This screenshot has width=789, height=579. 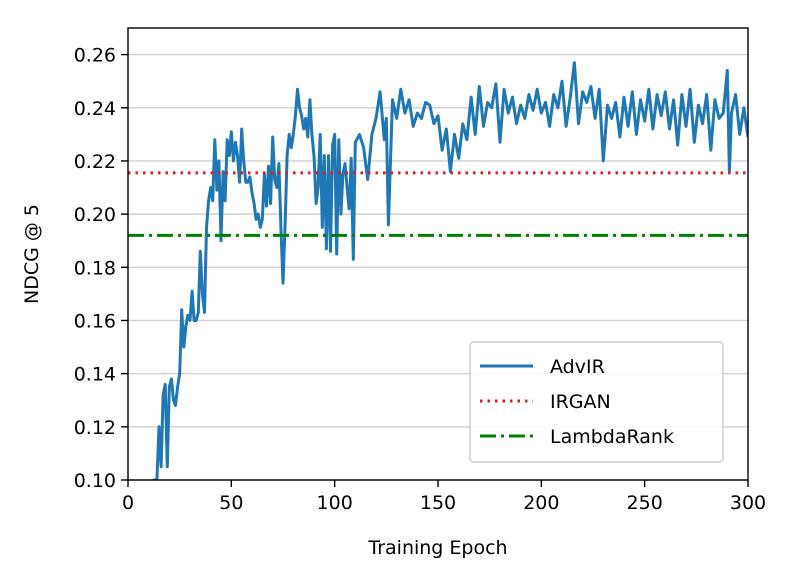 I want to click on legend-label-irgan: IRGAN, so click(x=580, y=402).